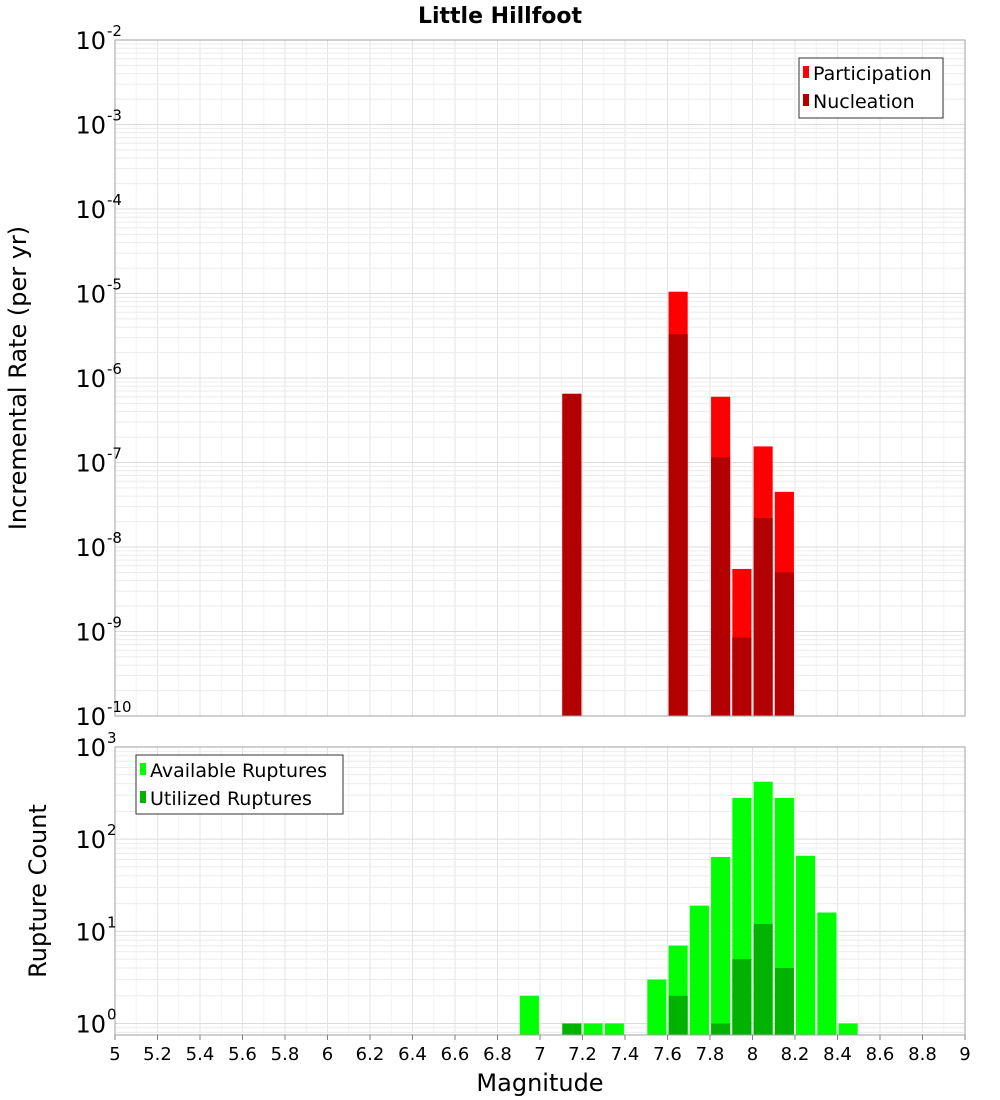 The image size is (1000, 1100). What do you see at coordinates (500, 16) in the screenshot?
I see `chart-title: Little Hillfoot` at bounding box center [500, 16].